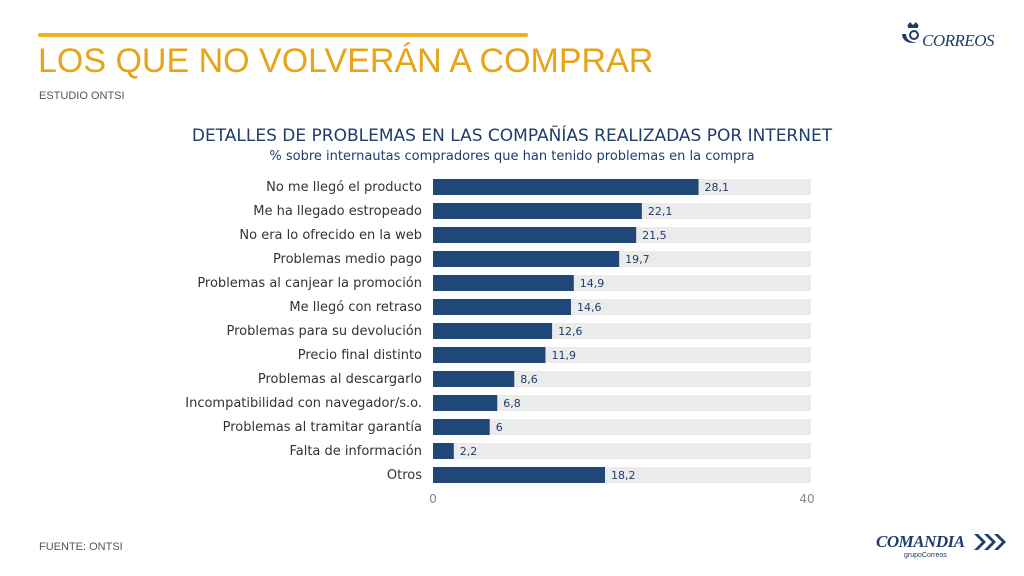  Describe the element at coordinates (337, 211) in the screenshot. I see `category-label: Me ha llegado estropeado` at that location.